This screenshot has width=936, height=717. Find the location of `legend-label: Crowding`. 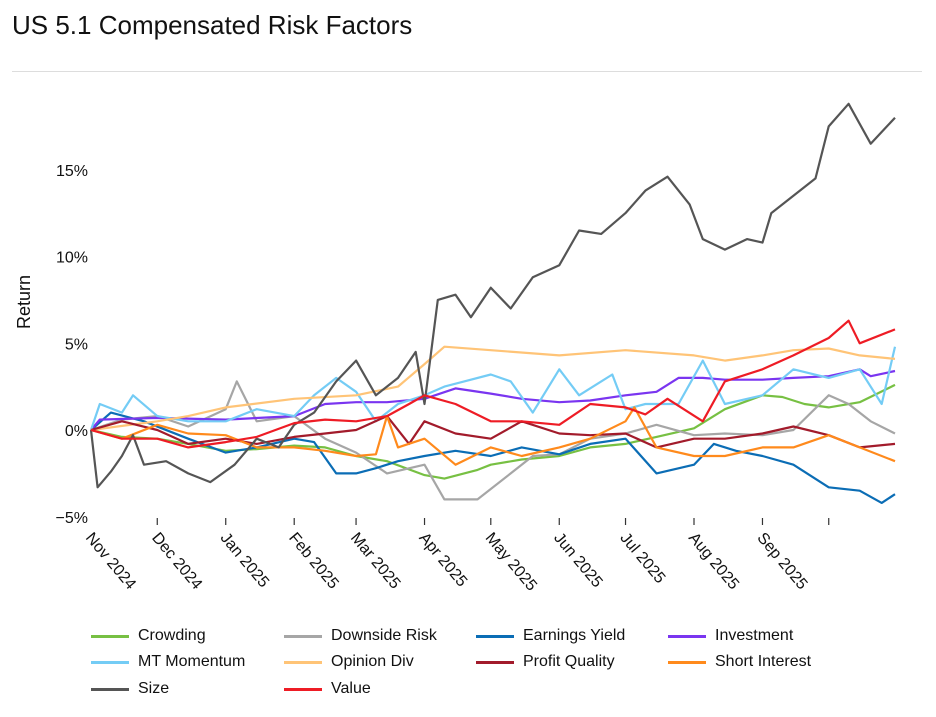

legend-label: Crowding is located at coordinates (172, 635).